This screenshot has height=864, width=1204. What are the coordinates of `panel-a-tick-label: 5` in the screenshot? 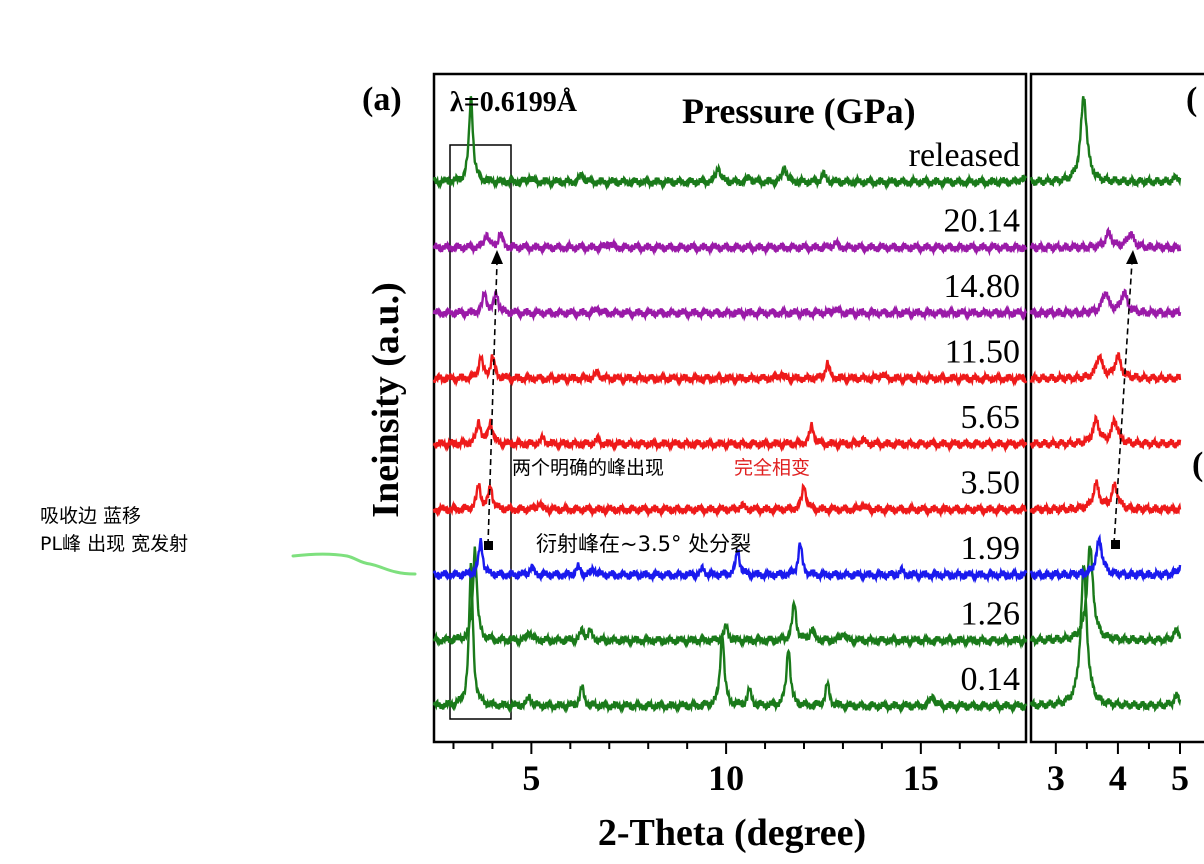 It's located at (531, 778).